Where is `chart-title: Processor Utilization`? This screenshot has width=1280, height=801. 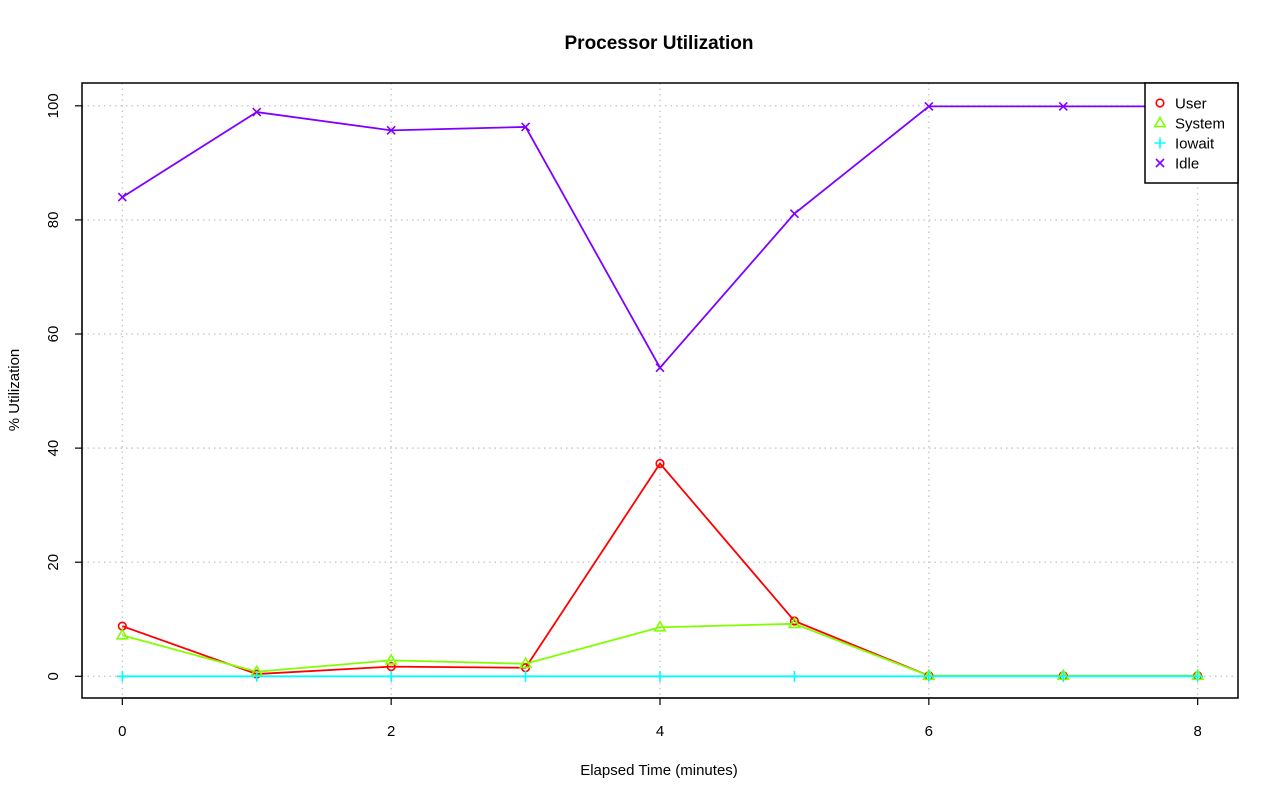
chart-title: Processor Utilization is located at coordinates (659, 43).